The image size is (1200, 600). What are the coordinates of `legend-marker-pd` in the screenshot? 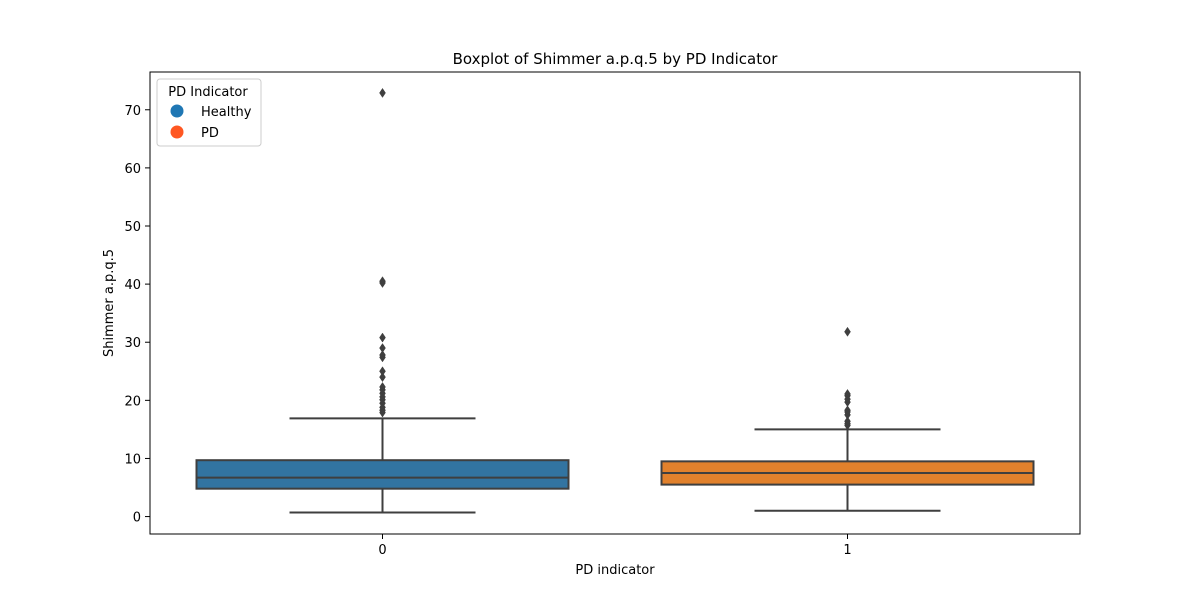 It's located at (177, 132).